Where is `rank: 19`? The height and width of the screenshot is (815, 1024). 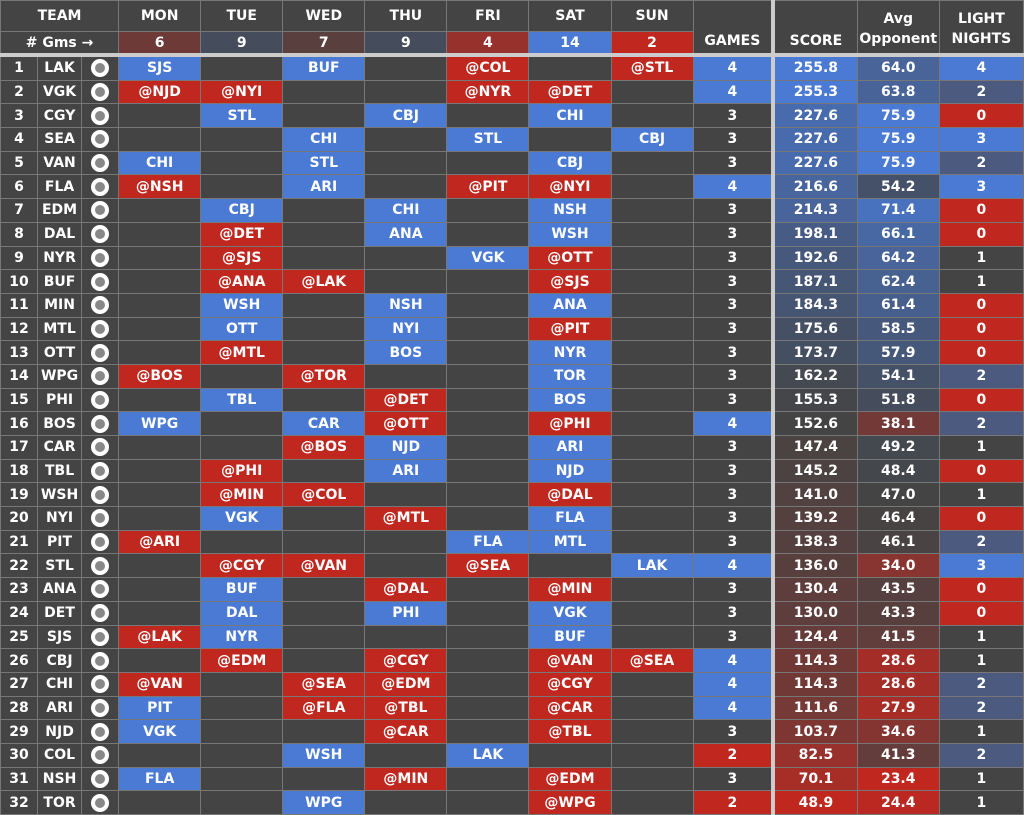
rank: 19 is located at coordinates (19, 495).